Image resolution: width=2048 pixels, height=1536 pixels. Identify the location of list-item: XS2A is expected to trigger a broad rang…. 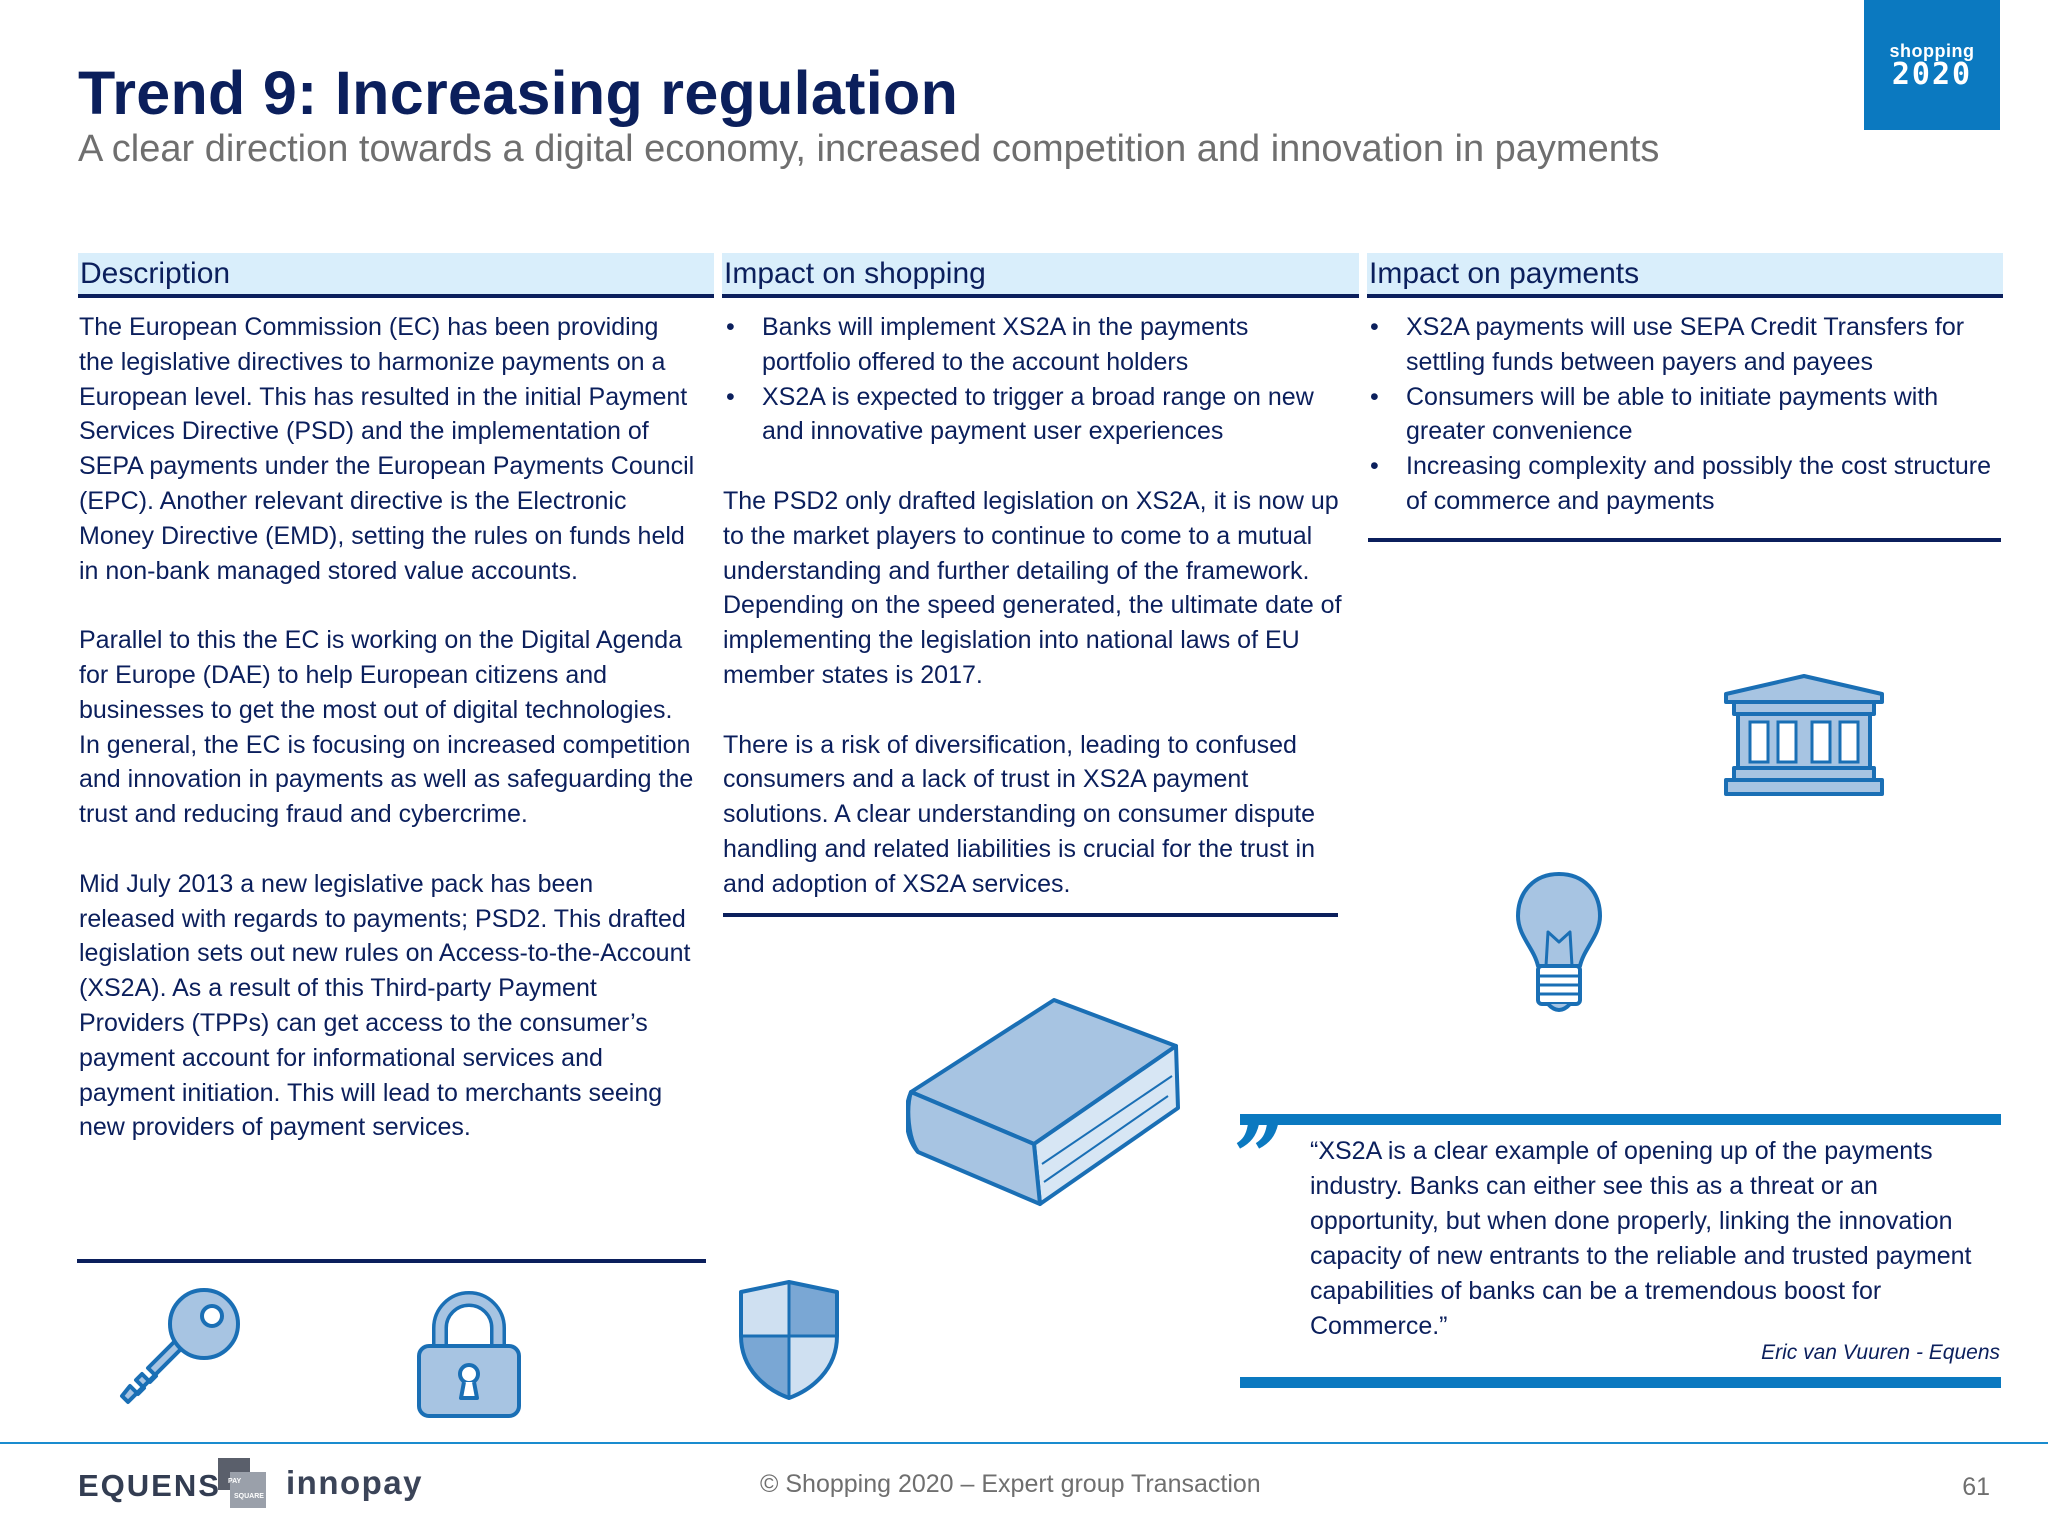
(1033, 415).